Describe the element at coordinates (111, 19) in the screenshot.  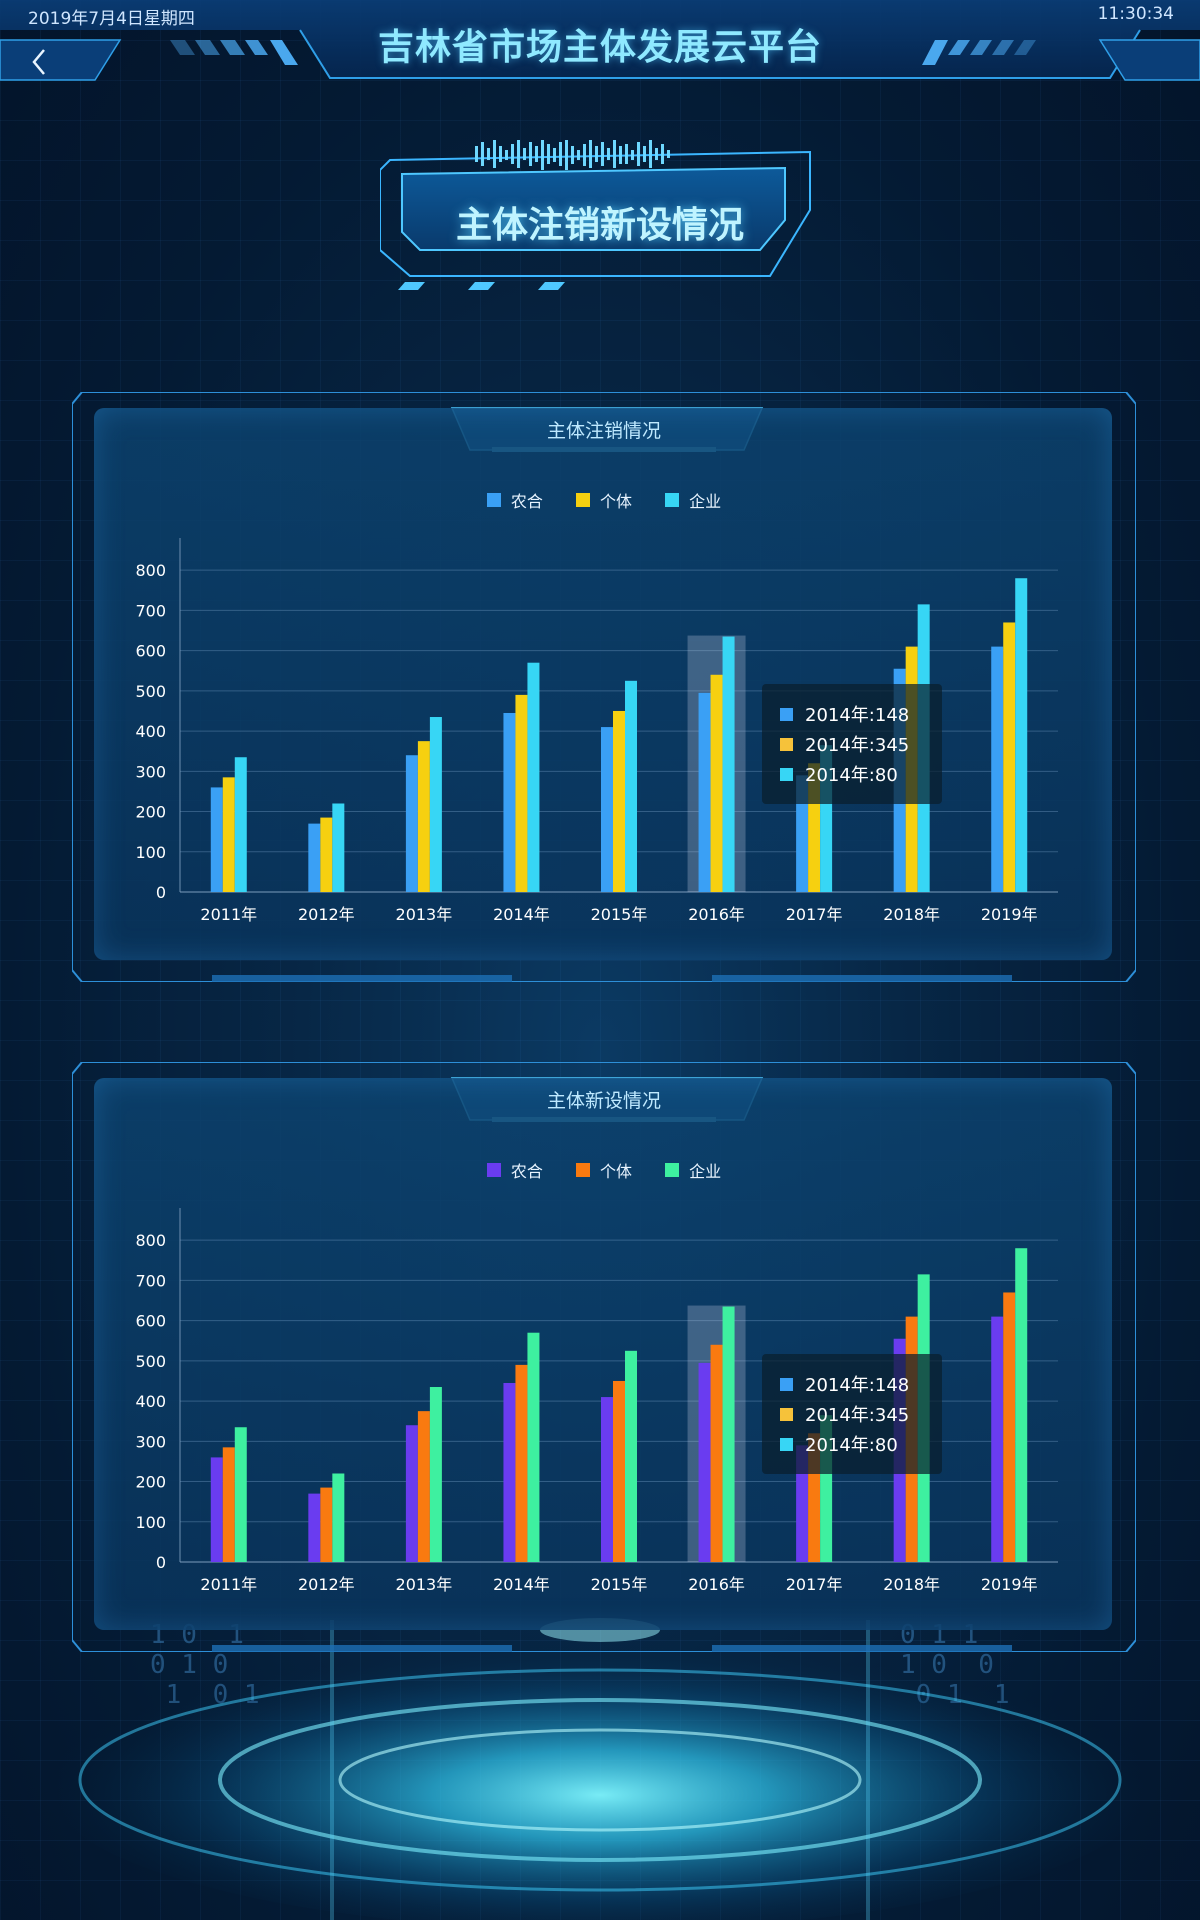
I see `current-date: 2019年7月4日星期四` at that location.